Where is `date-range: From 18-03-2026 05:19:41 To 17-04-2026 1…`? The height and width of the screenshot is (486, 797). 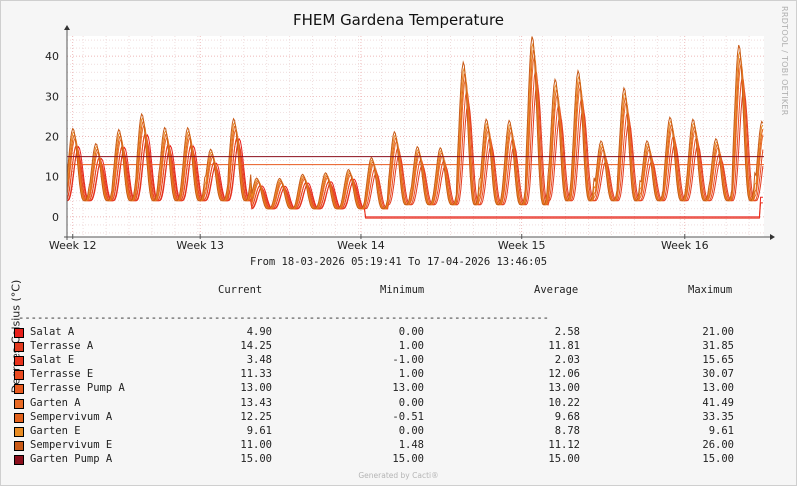
date-range: From 18-03-2026 05:19:41 To 17-04-2026 1… is located at coordinates (398, 262).